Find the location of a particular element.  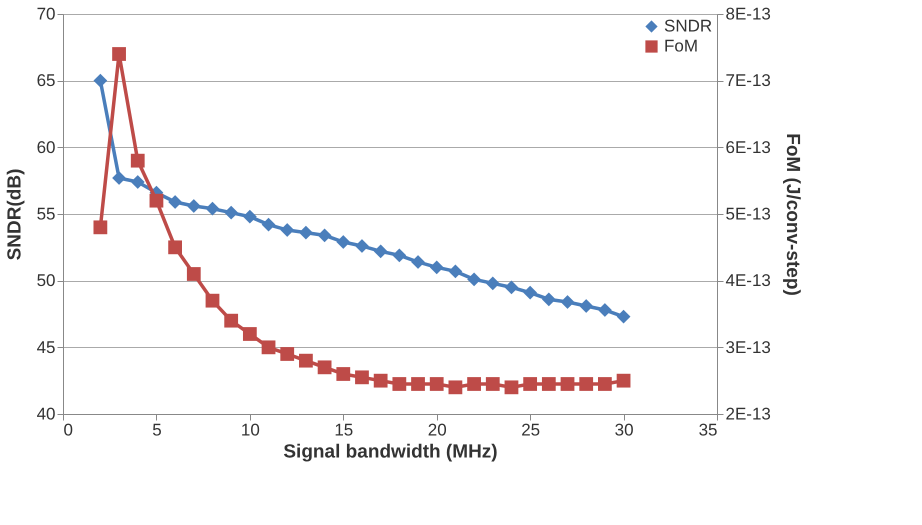

y2-tick-label: 8E-13 is located at coordinates (748, 14).